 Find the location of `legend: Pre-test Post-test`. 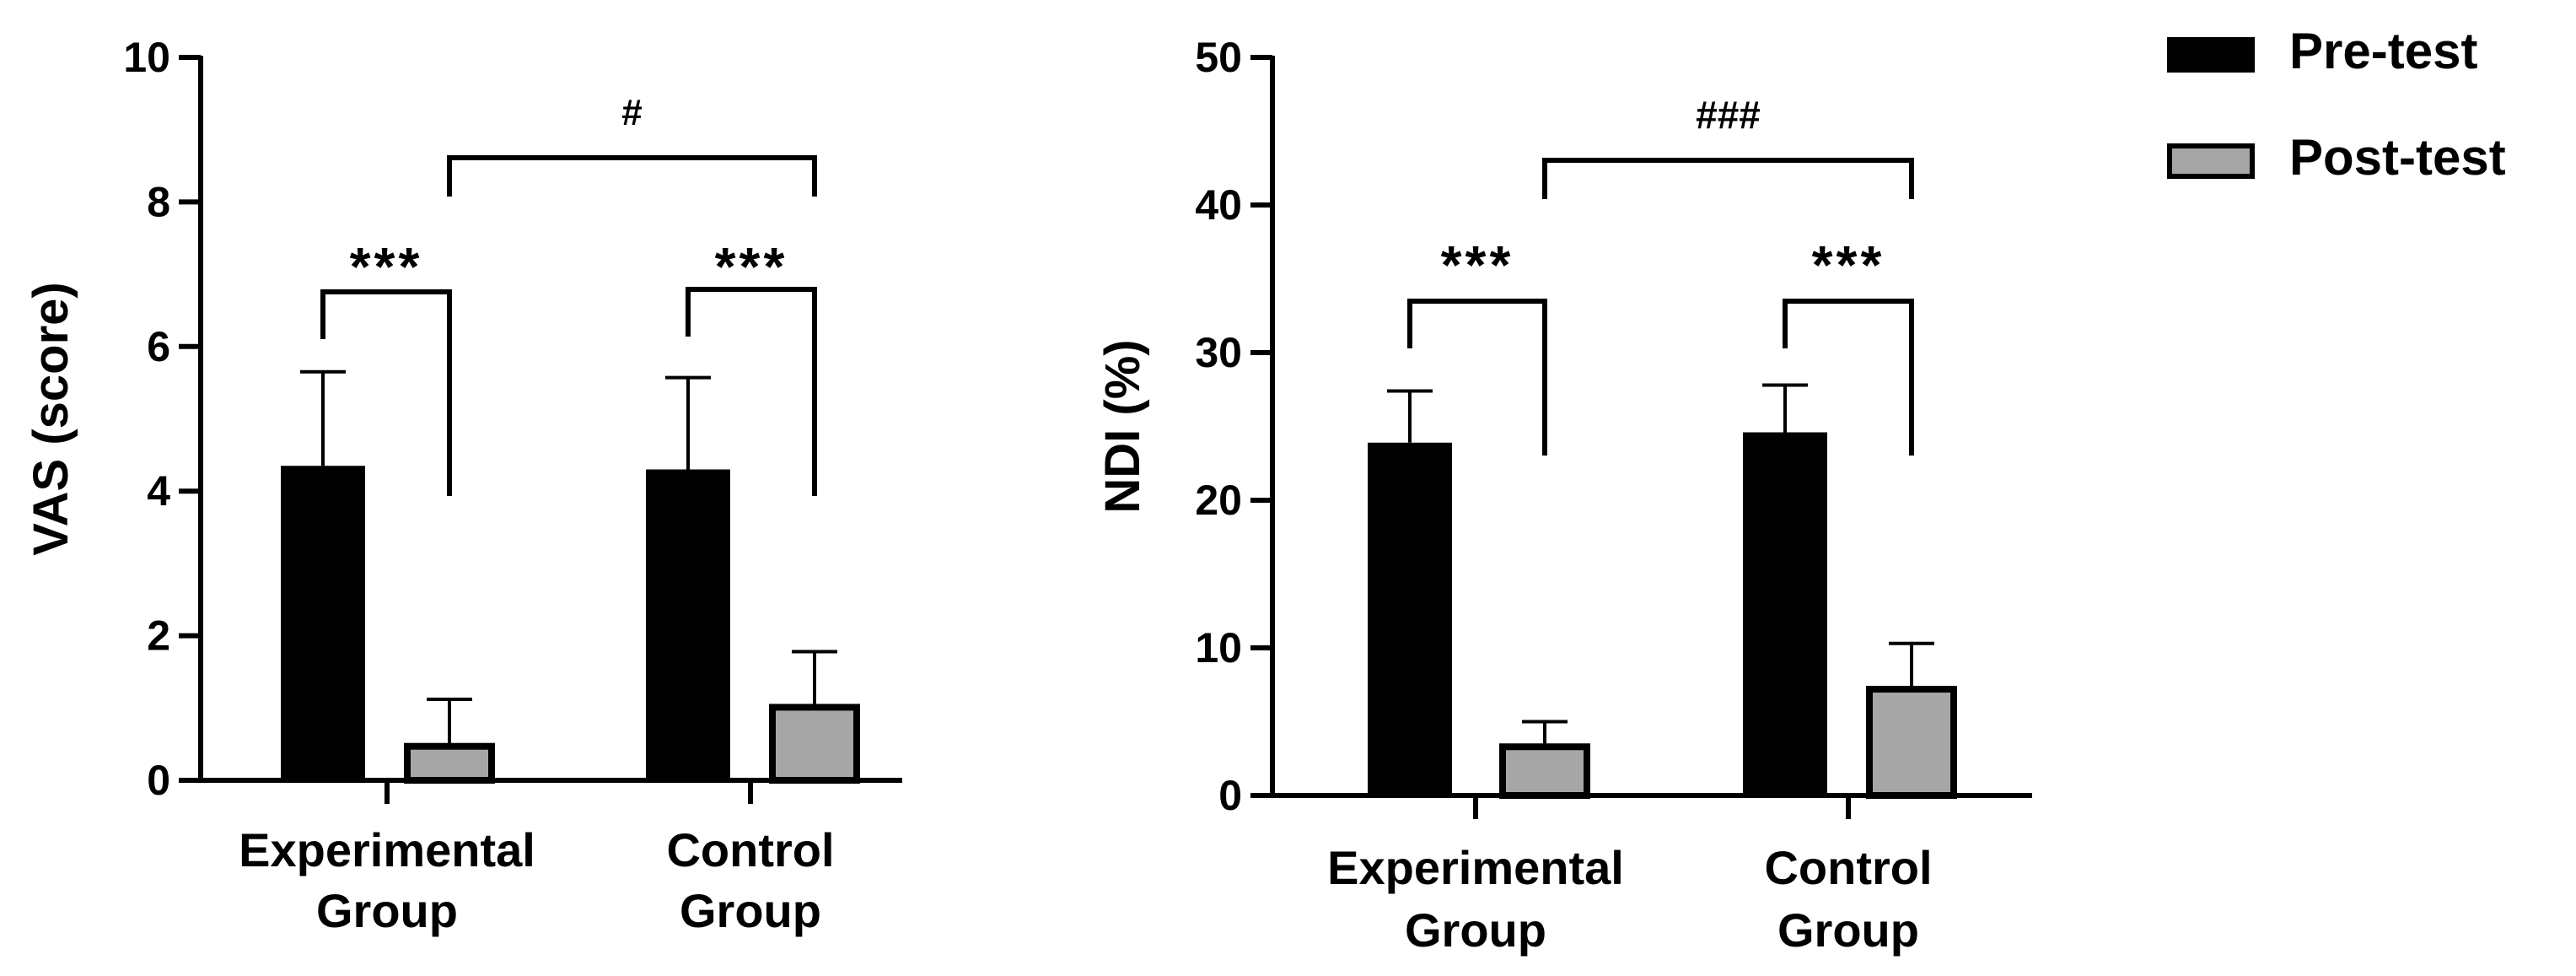

legend: Pre-test Post-test is located at coordinates (2336, 104).